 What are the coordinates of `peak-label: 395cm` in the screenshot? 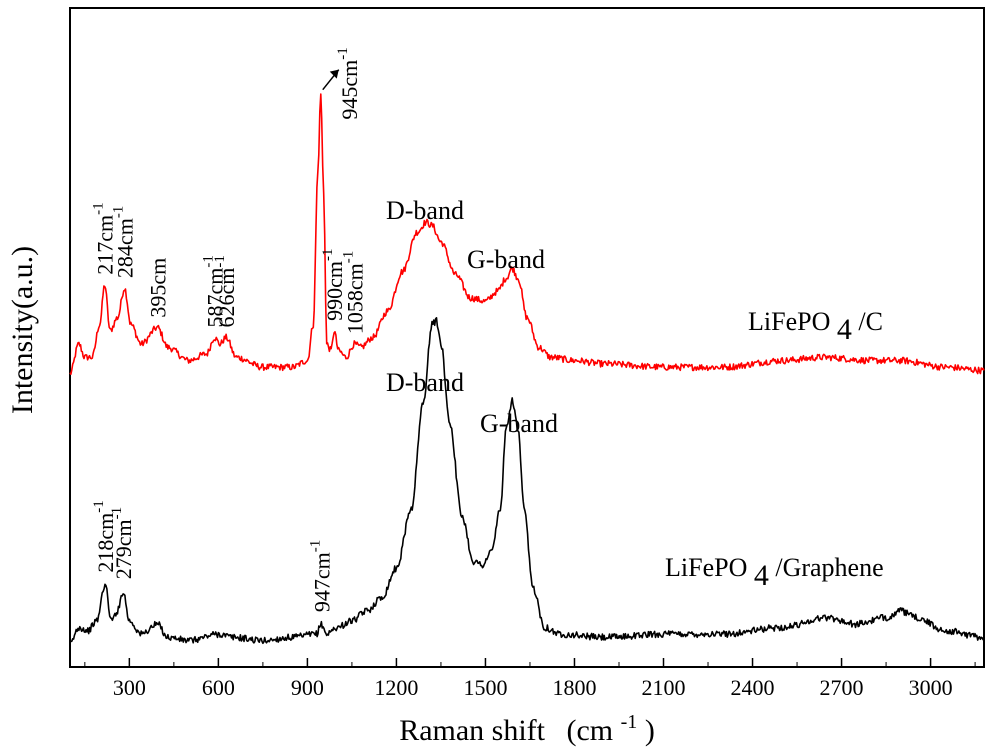 It's located at (158, 288).